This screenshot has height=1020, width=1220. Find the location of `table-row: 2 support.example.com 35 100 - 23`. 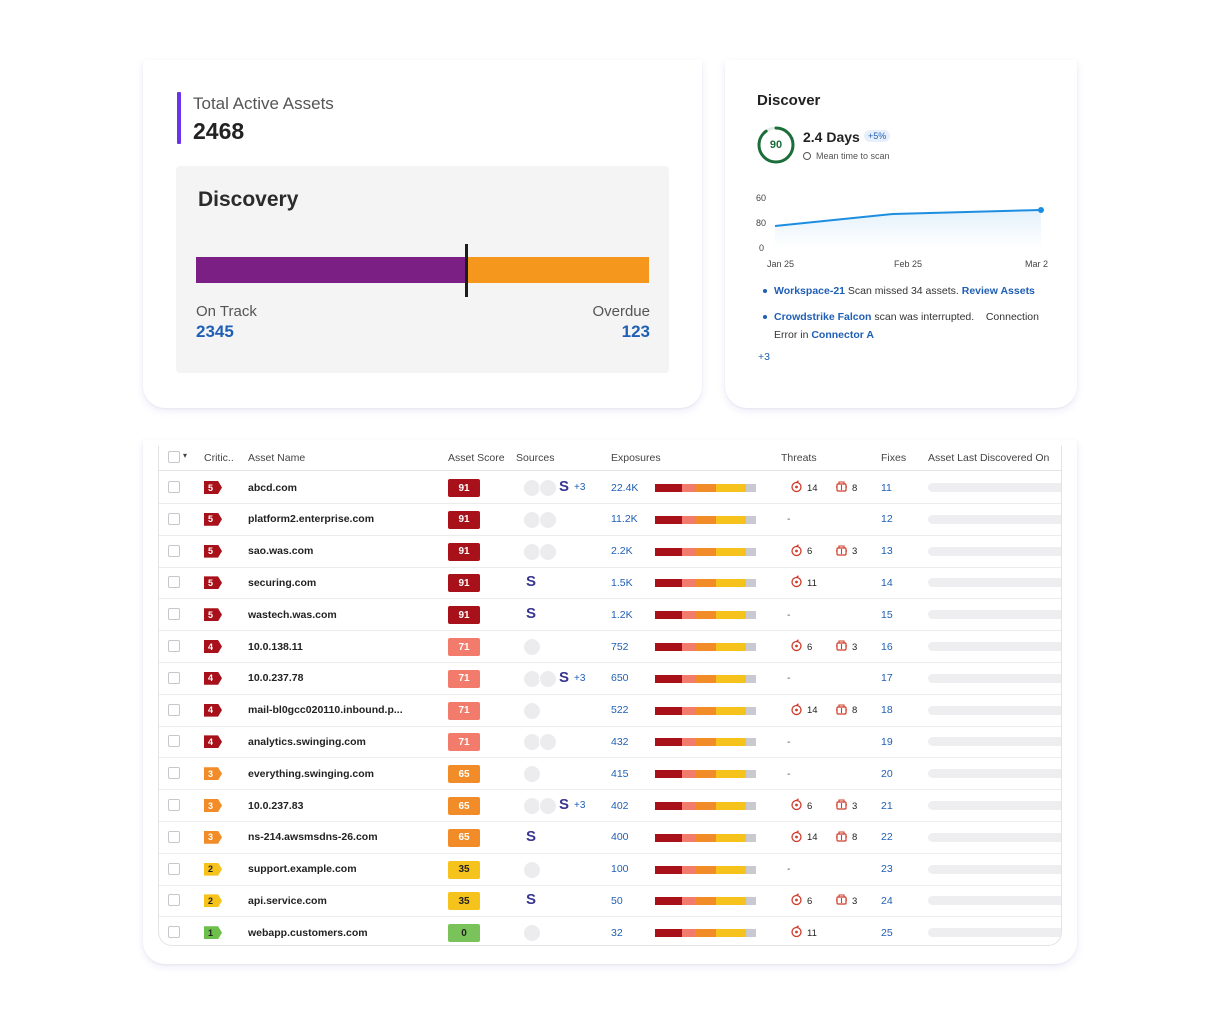

table-row: 2 support.example.com 35 100 - 23 is located at coordinates (610, 870).